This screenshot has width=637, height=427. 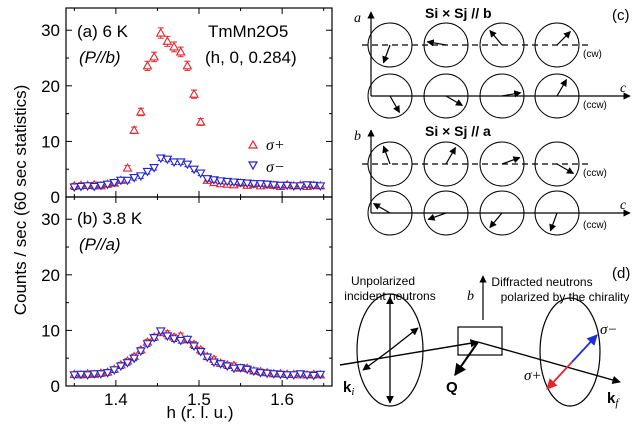 What do you see at coordinates (389, 296) in the screenshot?
I see `incident-label-2: incident neutrons` at bounding box center [389, 296].